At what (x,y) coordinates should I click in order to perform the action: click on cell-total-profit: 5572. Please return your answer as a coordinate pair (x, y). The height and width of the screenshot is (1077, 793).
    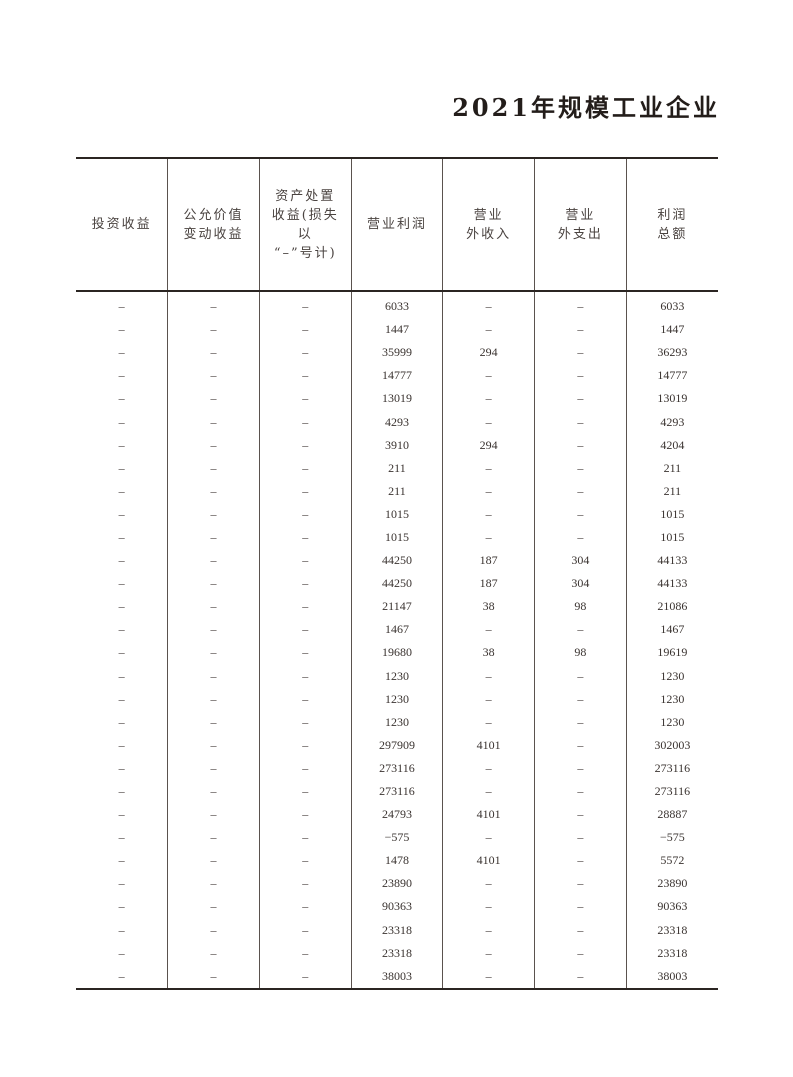
    Looking at the image, I should click on (671, 861).